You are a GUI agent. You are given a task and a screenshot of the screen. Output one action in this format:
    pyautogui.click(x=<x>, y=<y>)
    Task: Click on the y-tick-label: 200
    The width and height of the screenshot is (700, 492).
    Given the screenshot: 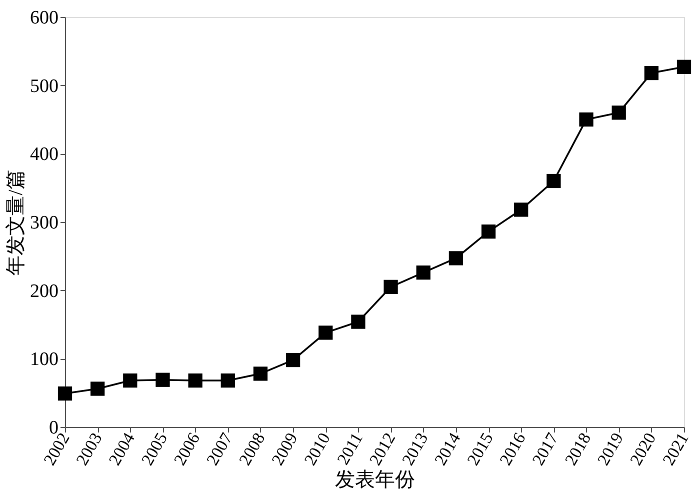 What is the action you would take?
    pyautogui.click(x=44, y=291)
    